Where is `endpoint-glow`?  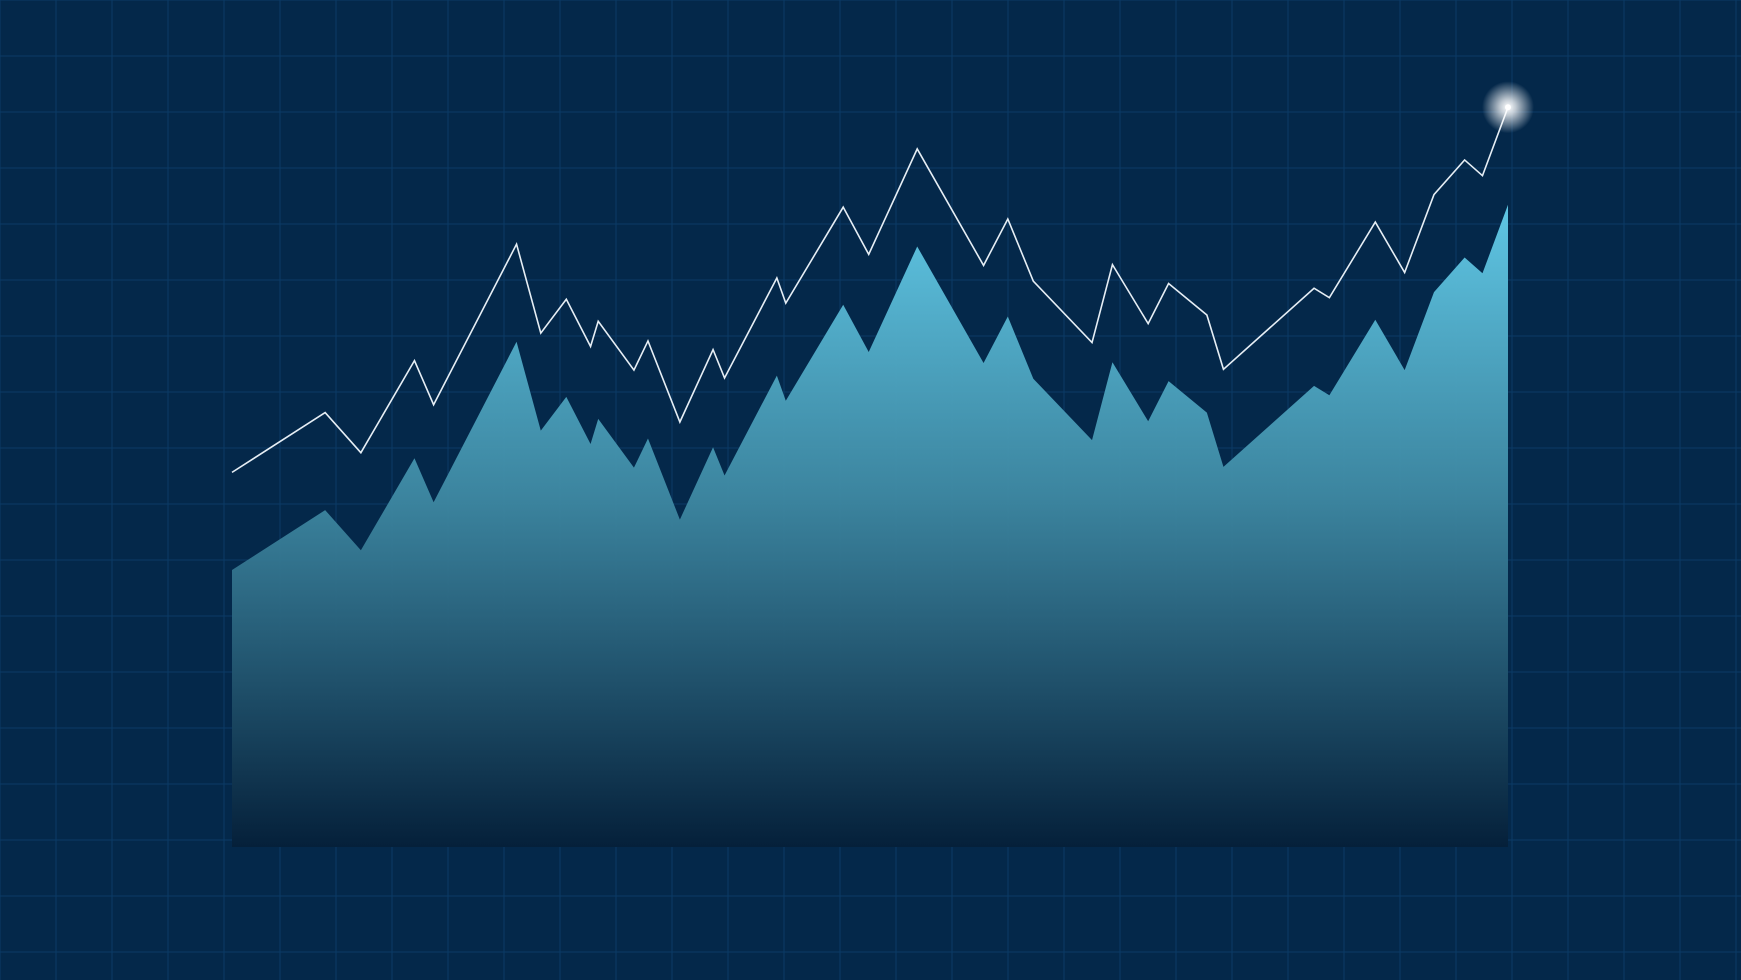 endpoint-glow is located at coordinates (1508, 107).